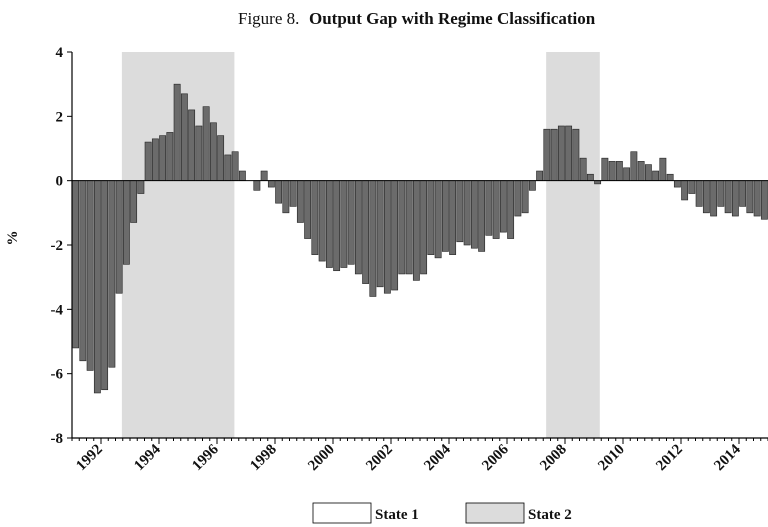  I want to click on y-tick-label: -4, so click(57, 310).